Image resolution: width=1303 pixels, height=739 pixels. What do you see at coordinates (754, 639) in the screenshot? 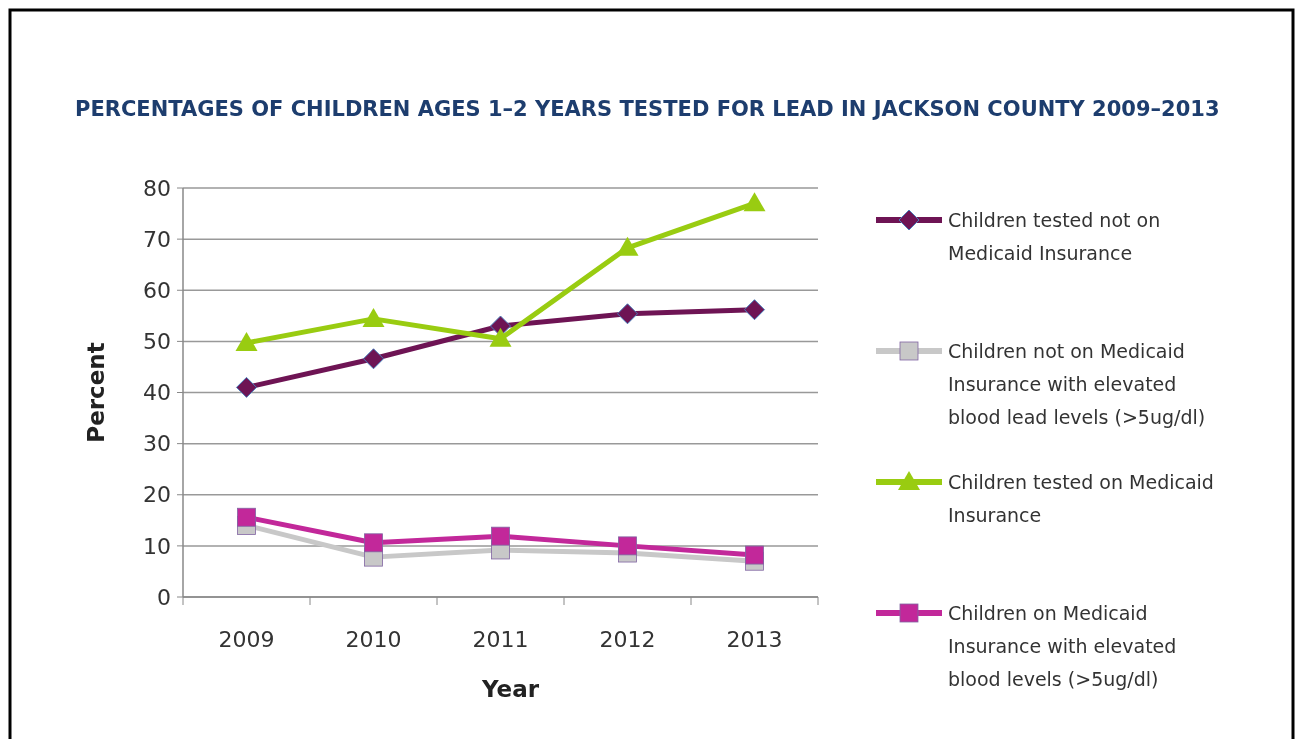
I see `x-tick-label: 2013` at bounding box center [754, 639].